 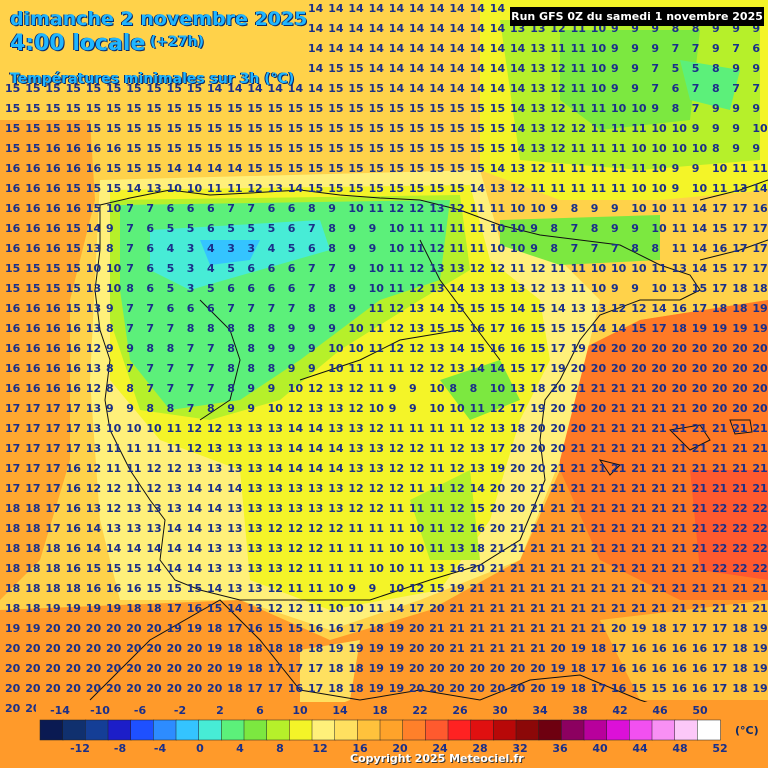 I want to click on grid-value: 22, so click(x=719, y=568).